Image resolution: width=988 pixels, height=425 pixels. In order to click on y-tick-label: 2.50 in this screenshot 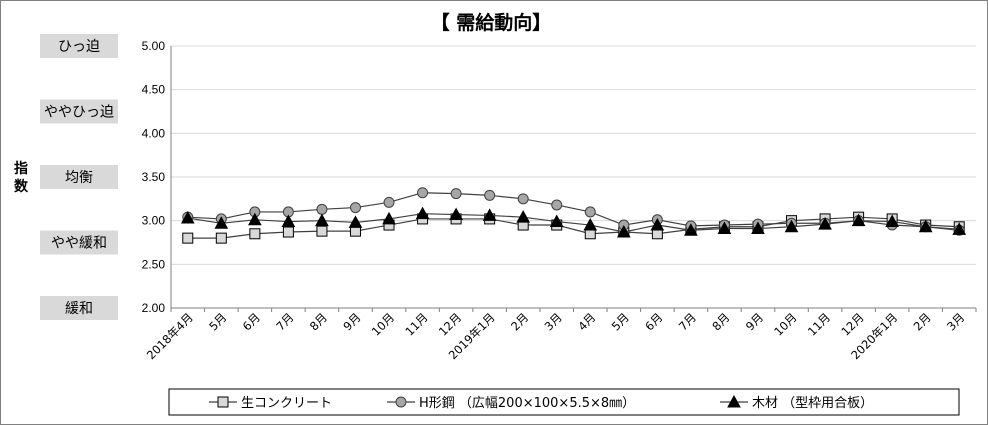, I will do `click(154, 264)`.